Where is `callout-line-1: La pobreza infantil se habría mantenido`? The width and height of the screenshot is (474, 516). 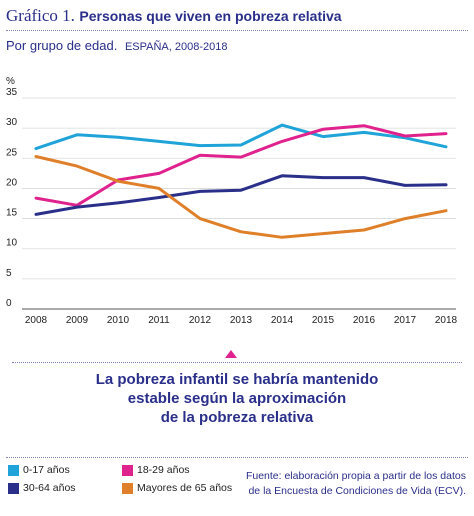
callout-line-1: La pobreza infantil se habría mantenido is located at coordinates (237, 379).